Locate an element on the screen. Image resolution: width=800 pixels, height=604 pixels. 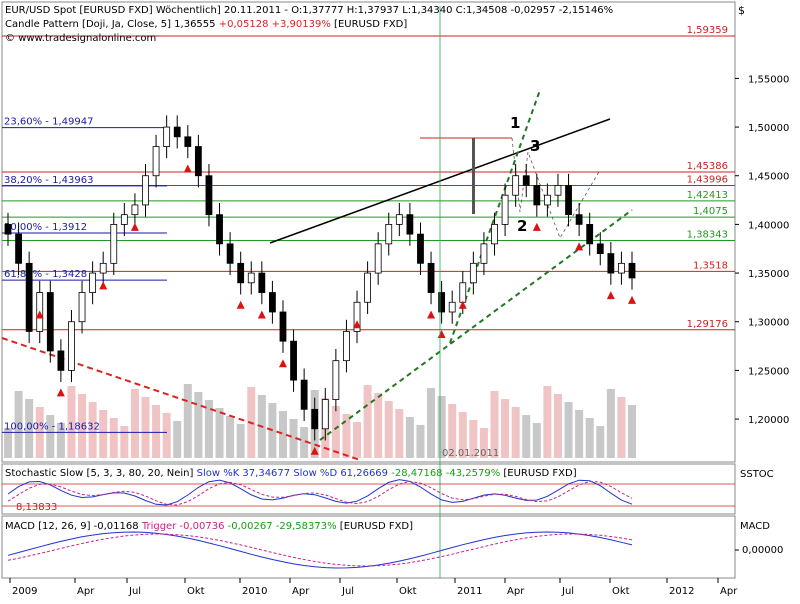
x-axis-label: 2009 is located at coordinates (24, 591).